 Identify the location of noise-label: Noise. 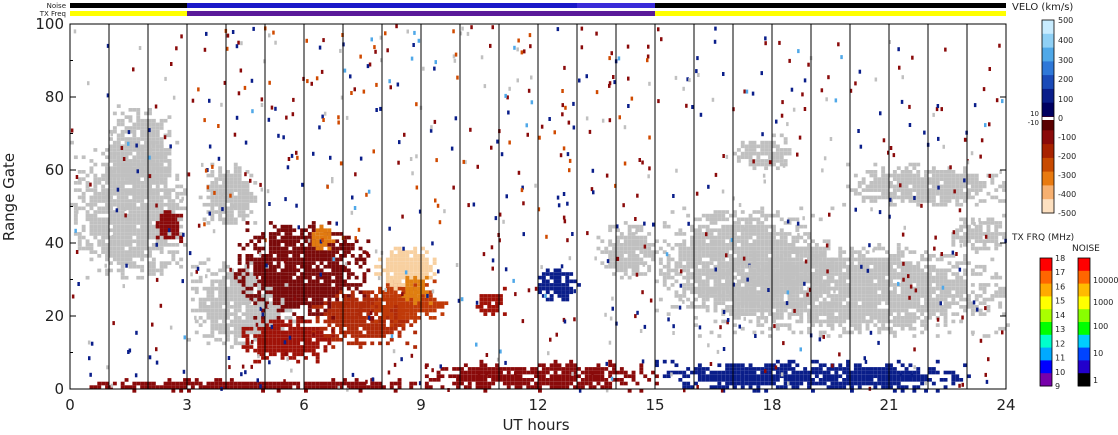
(56, 6).